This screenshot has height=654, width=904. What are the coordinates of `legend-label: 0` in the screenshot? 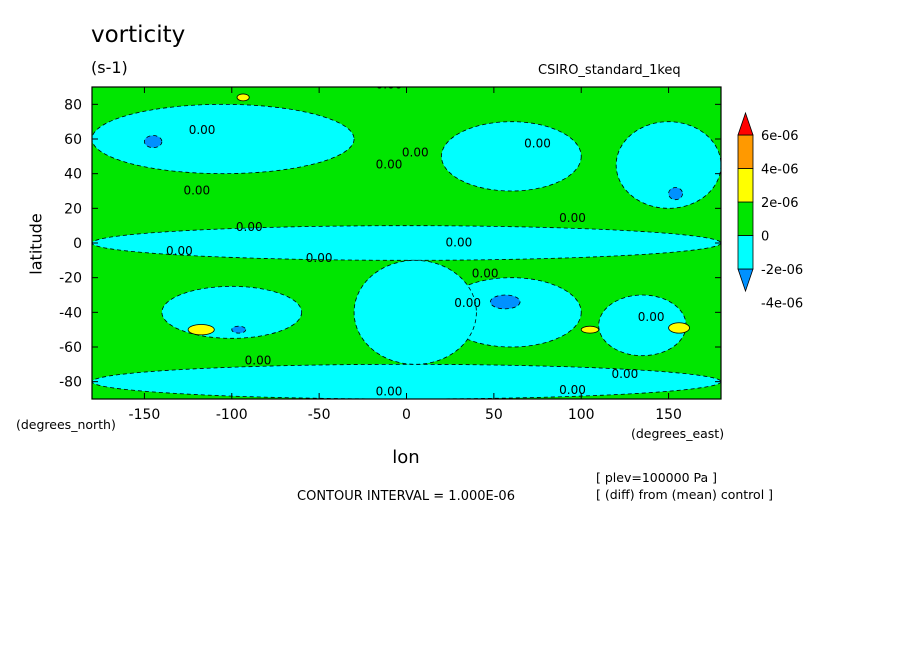 It's located at (765, 237).